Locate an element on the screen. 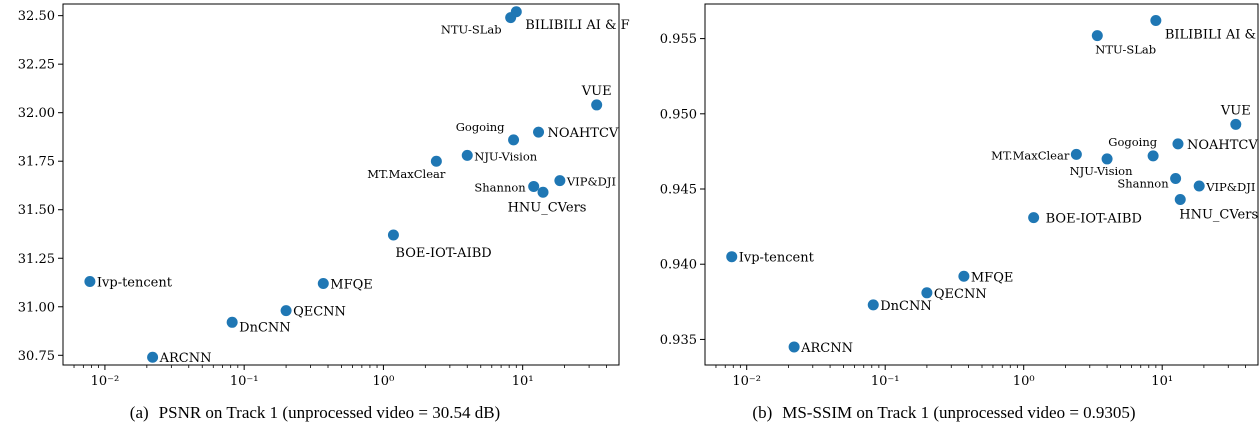 The height and width of the screenshot is (434, 1259). caption-letter: (a) is located at coordinates (139, 412).